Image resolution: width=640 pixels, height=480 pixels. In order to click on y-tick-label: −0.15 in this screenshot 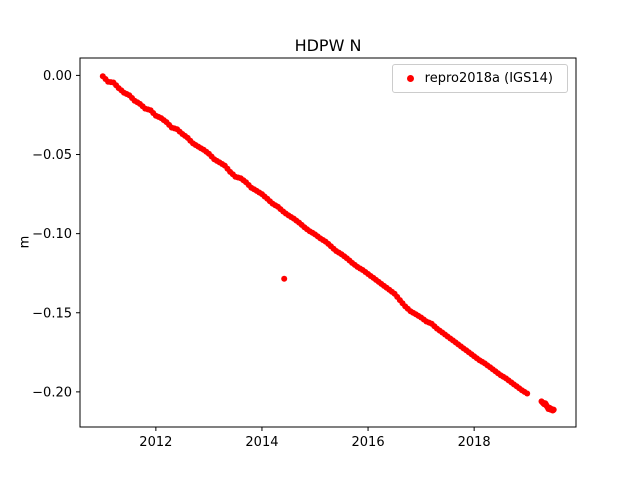, I will do `click(52, 313)`.